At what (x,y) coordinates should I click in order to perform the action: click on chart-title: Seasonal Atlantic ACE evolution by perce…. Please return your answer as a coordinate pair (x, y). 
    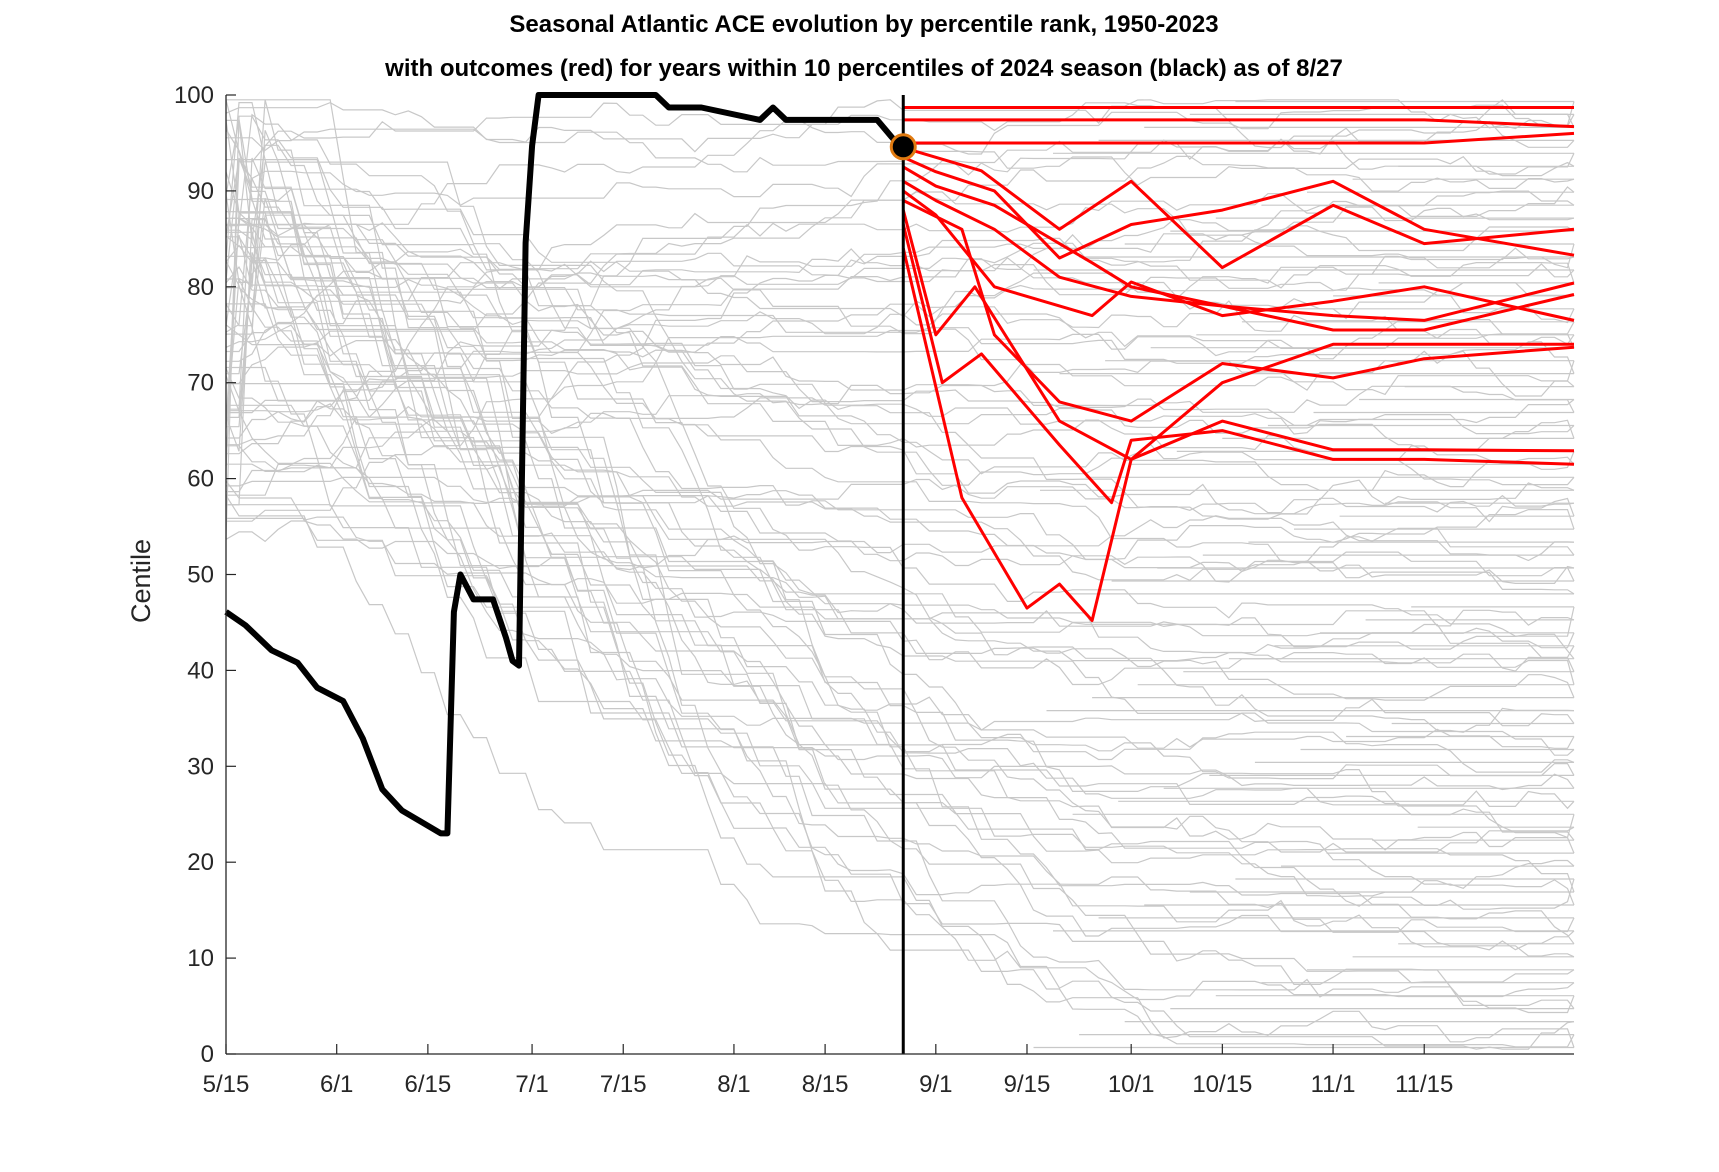
    Looking at the image, I should click on (863, 24).